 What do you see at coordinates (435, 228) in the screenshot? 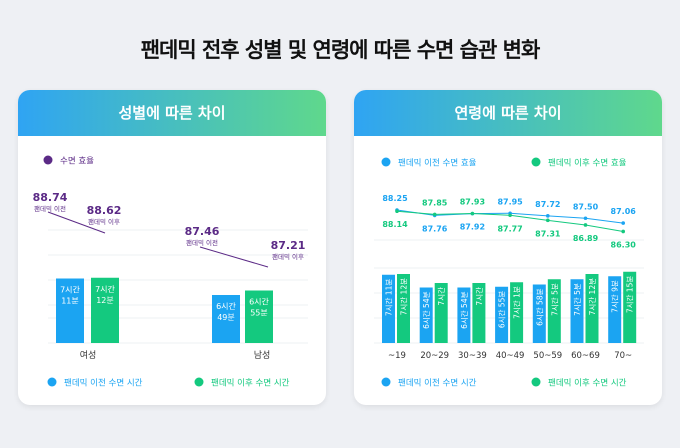
I see `efficiency-value: 87.76` at bounding box center [435, 228].